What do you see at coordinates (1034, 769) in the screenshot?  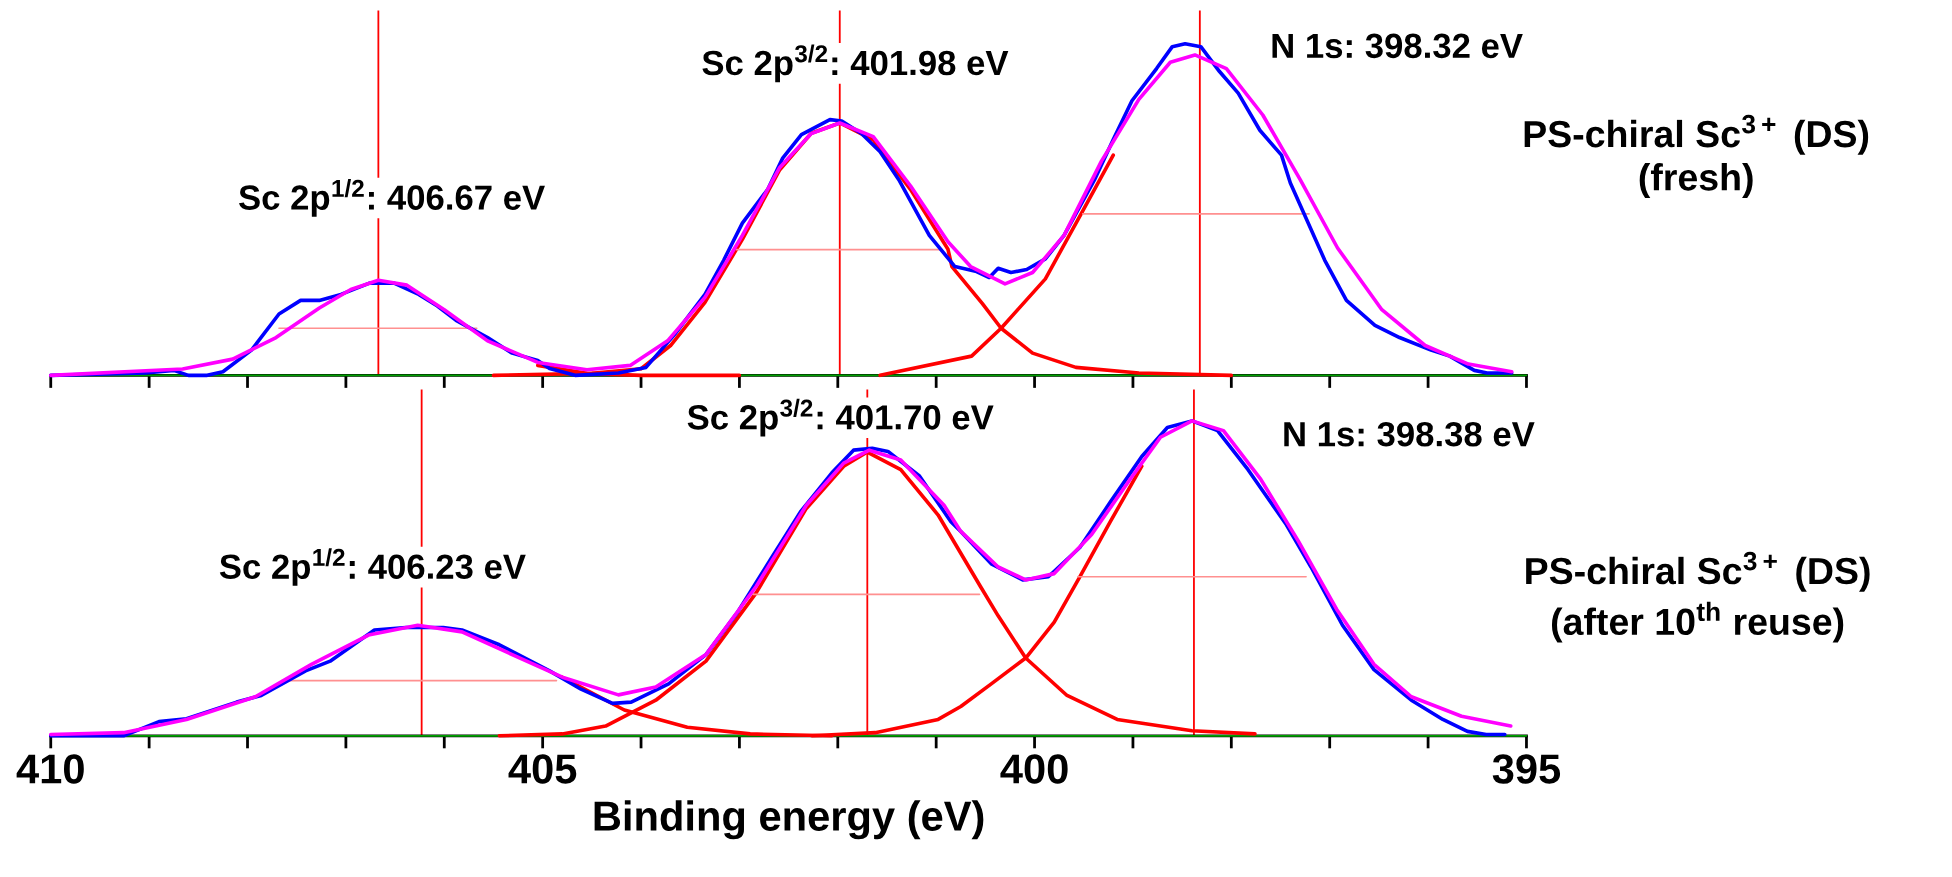 I see `x-tick-label: 400` at bounding box center [1034, 769].